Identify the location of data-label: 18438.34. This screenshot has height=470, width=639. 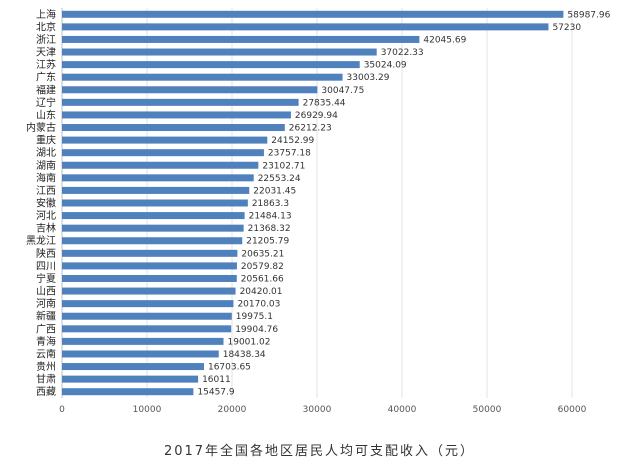
(244, 355).